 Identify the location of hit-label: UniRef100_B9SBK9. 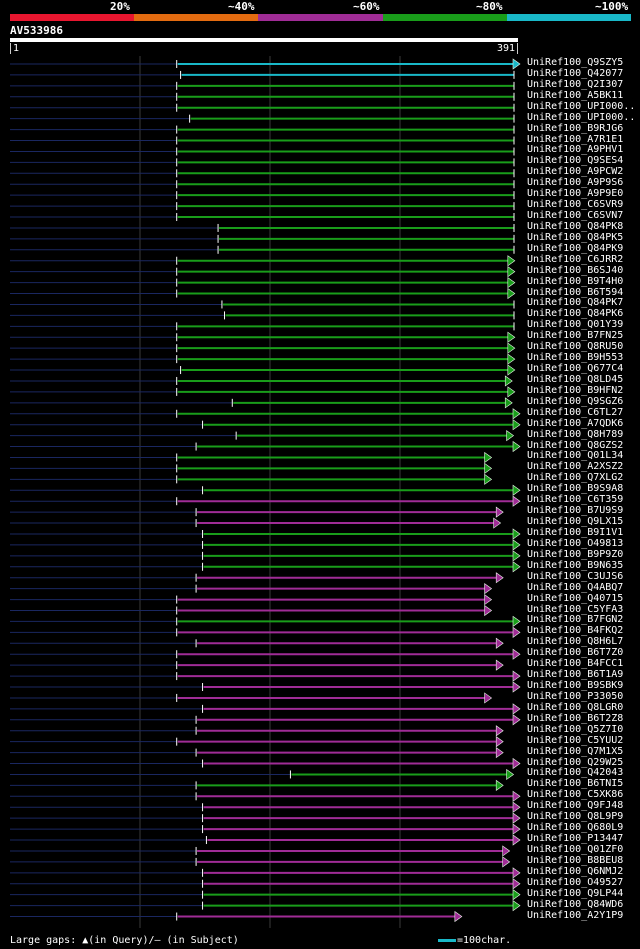
(575, 685).